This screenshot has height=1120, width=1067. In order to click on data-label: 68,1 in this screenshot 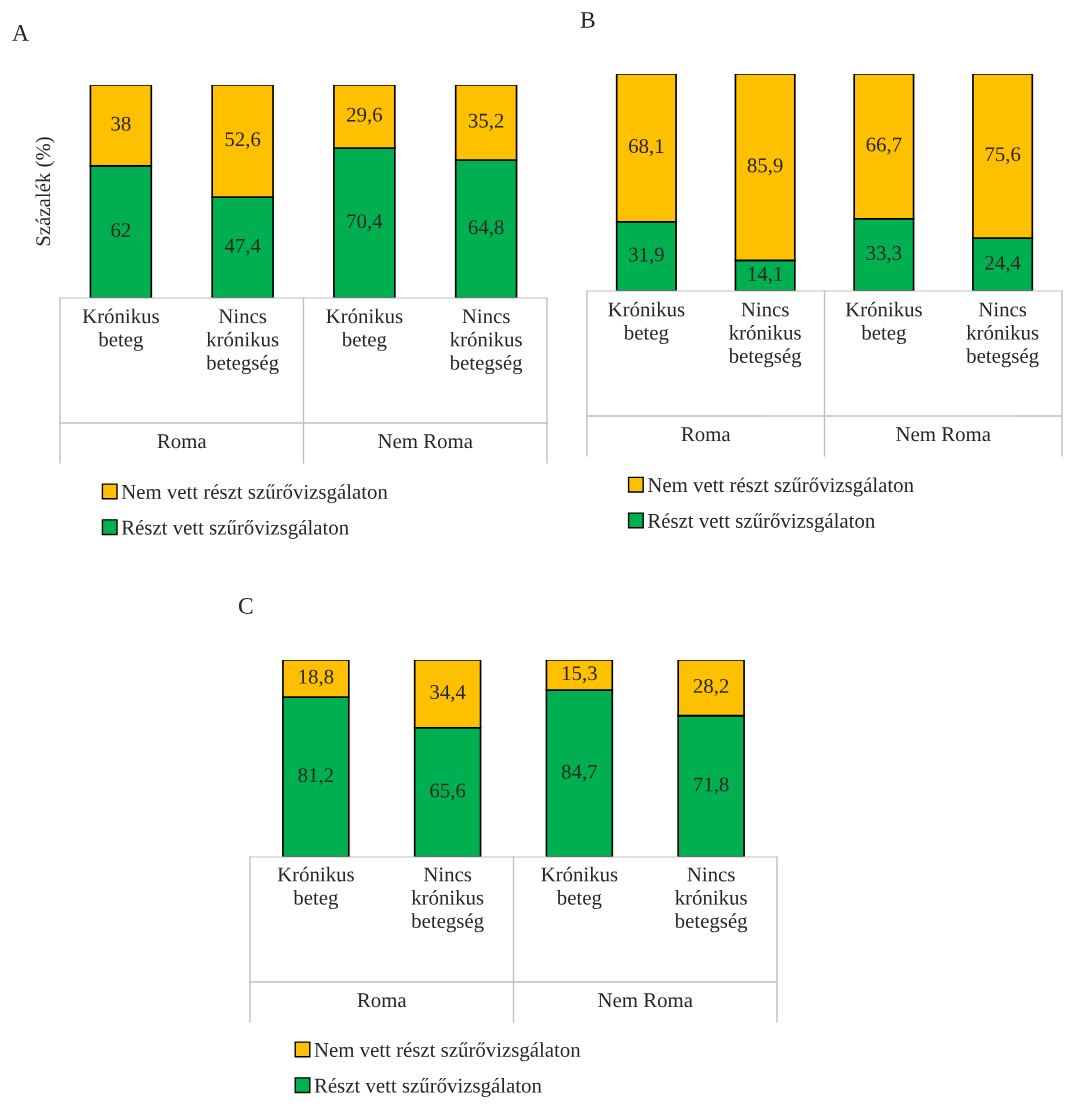, I will do `click(646, 148)`.